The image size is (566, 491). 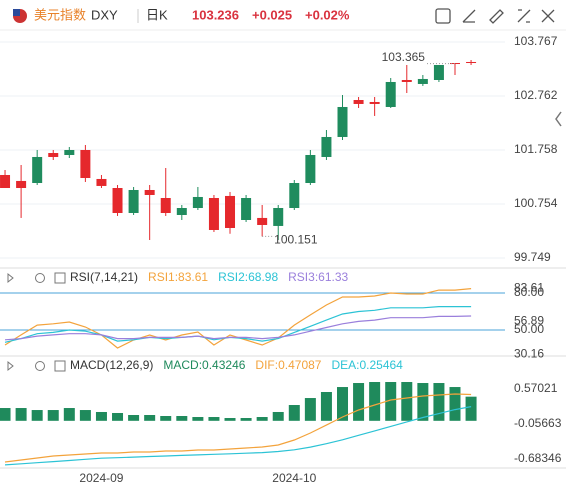 What do you see at coordinates (532, 257) in the screenshot?
I see `y-tick-label: 99.749` at bounding box center [532, 257].